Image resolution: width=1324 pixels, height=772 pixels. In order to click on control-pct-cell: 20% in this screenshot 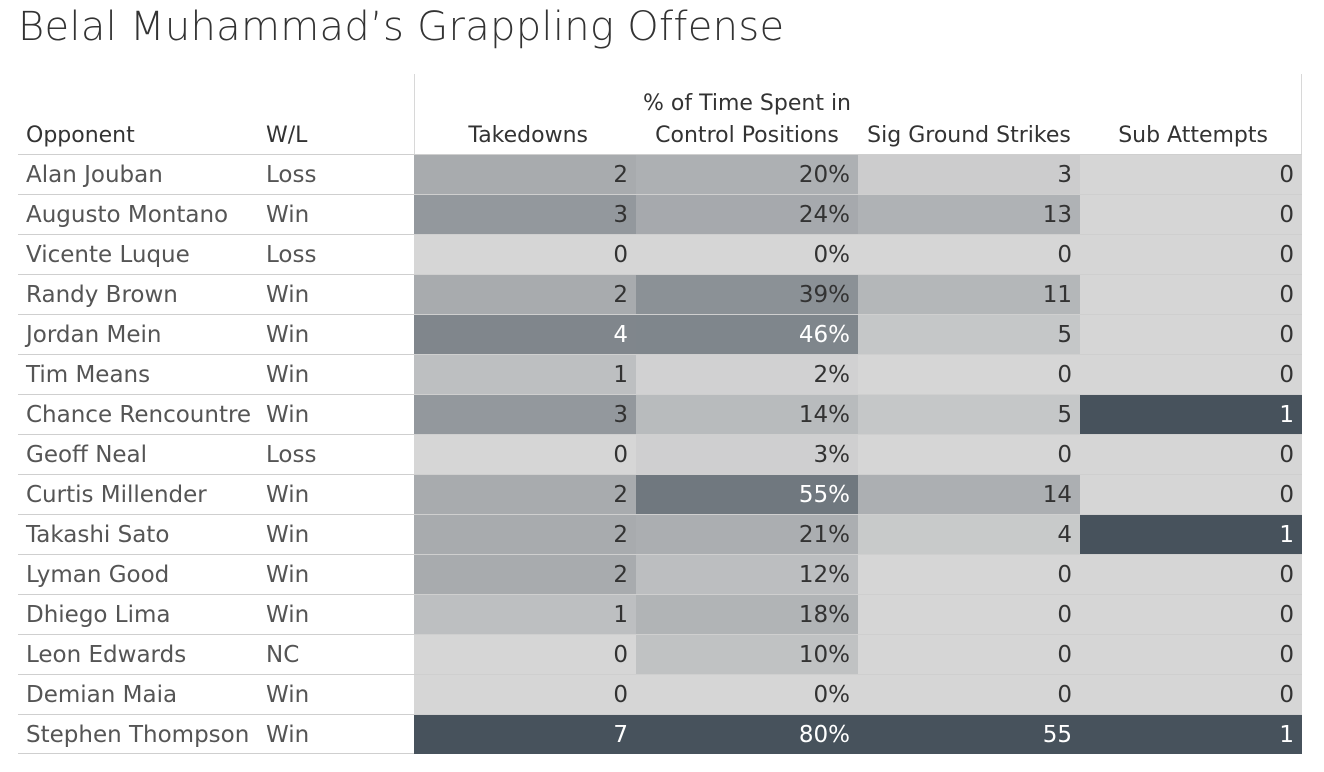, I will do `click(747, 174)`.